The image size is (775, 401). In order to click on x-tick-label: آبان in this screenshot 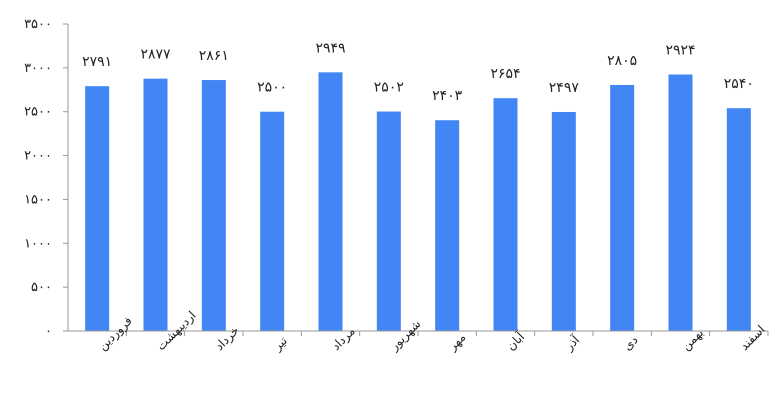, I will do `click(515, 341)`.